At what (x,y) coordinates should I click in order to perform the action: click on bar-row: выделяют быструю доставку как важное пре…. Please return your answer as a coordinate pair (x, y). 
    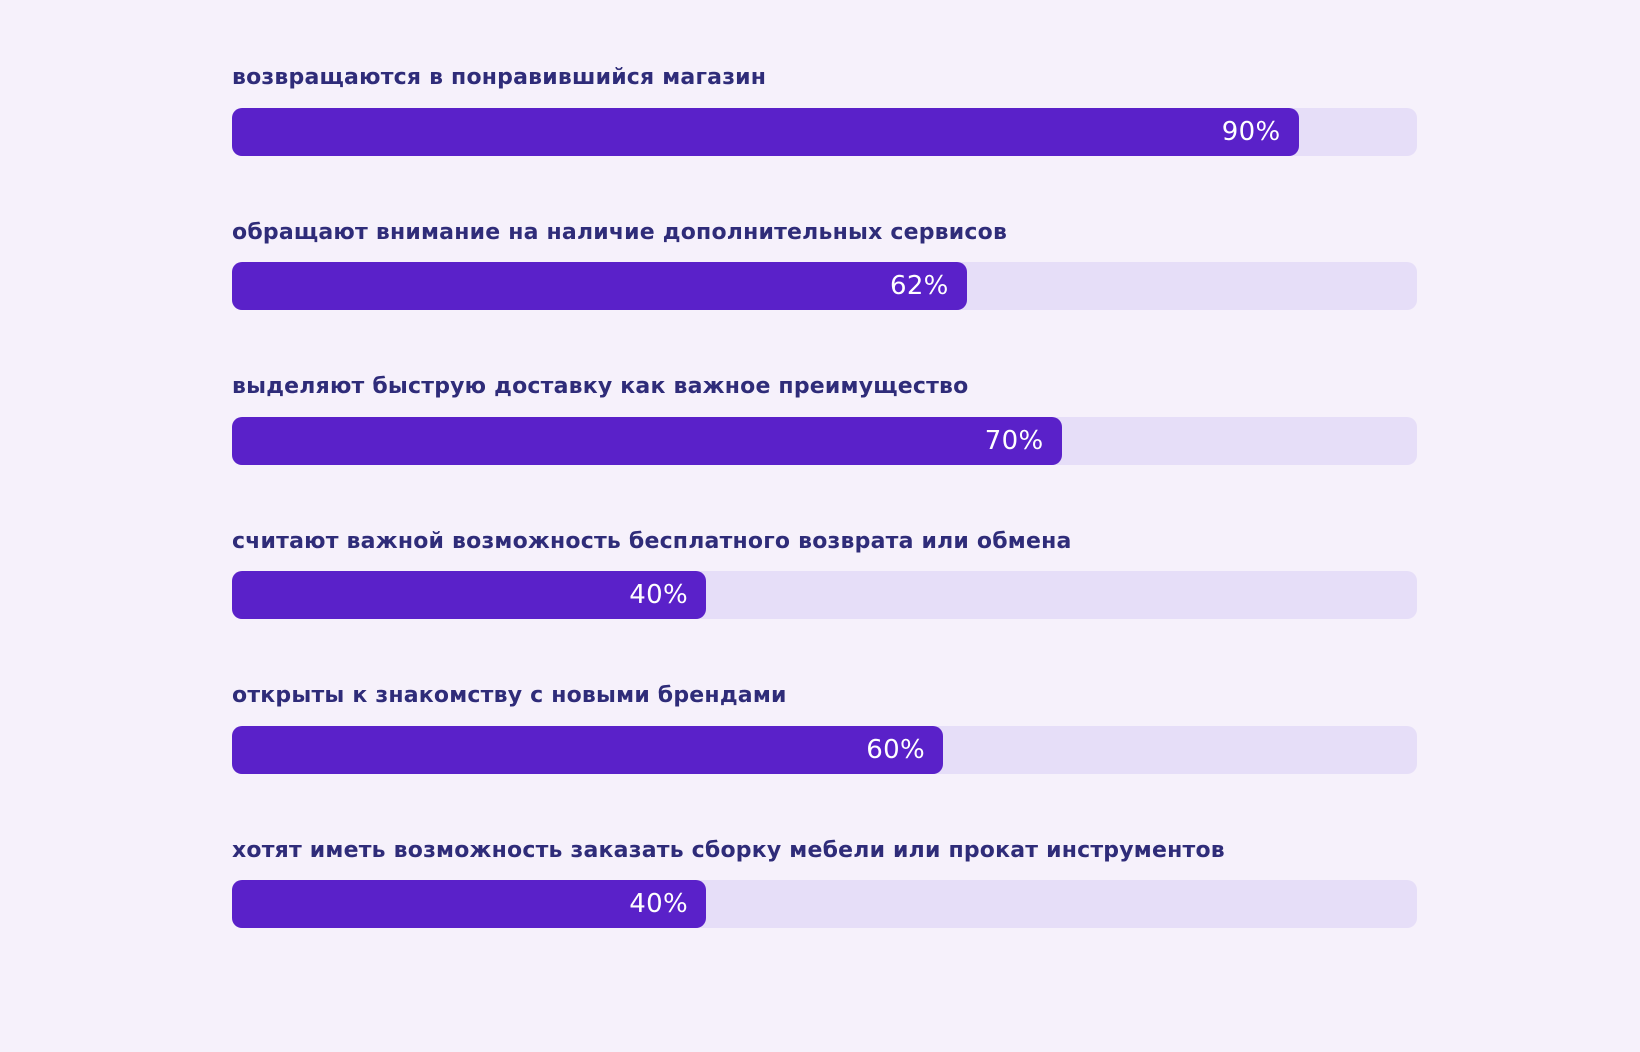
    Looking at the image, I should click on (824, 419).